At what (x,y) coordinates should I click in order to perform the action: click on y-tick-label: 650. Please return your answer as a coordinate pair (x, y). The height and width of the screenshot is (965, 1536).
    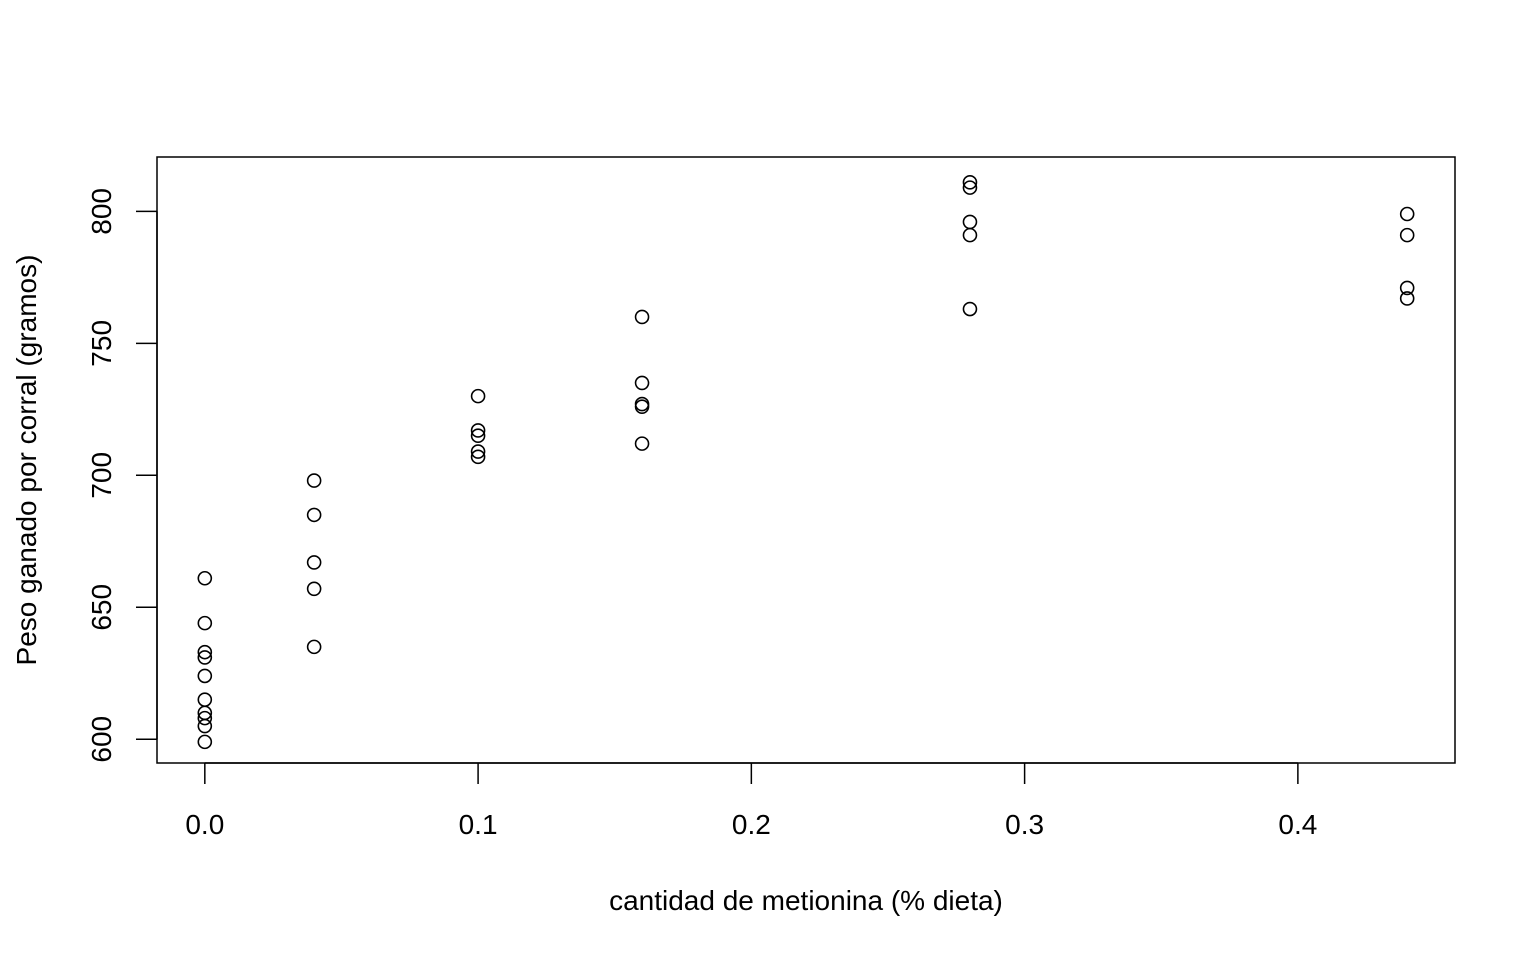
    Looking at the image, I should click on (101, 607).